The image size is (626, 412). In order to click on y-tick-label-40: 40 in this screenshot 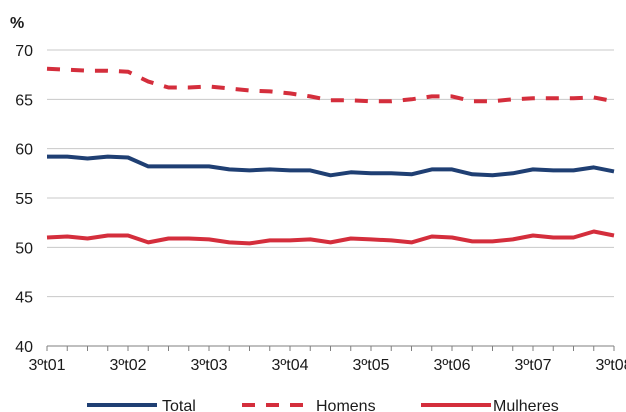, I will do `click(24, 347)`.